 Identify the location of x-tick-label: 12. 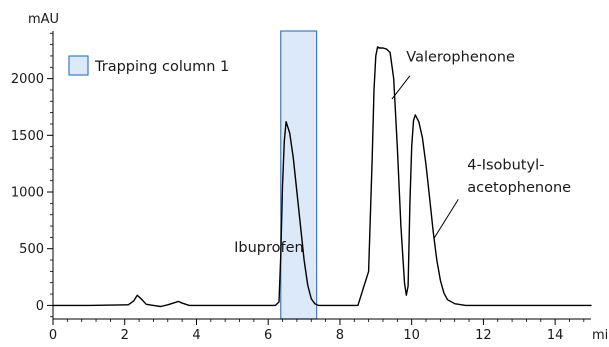
(483, 335).